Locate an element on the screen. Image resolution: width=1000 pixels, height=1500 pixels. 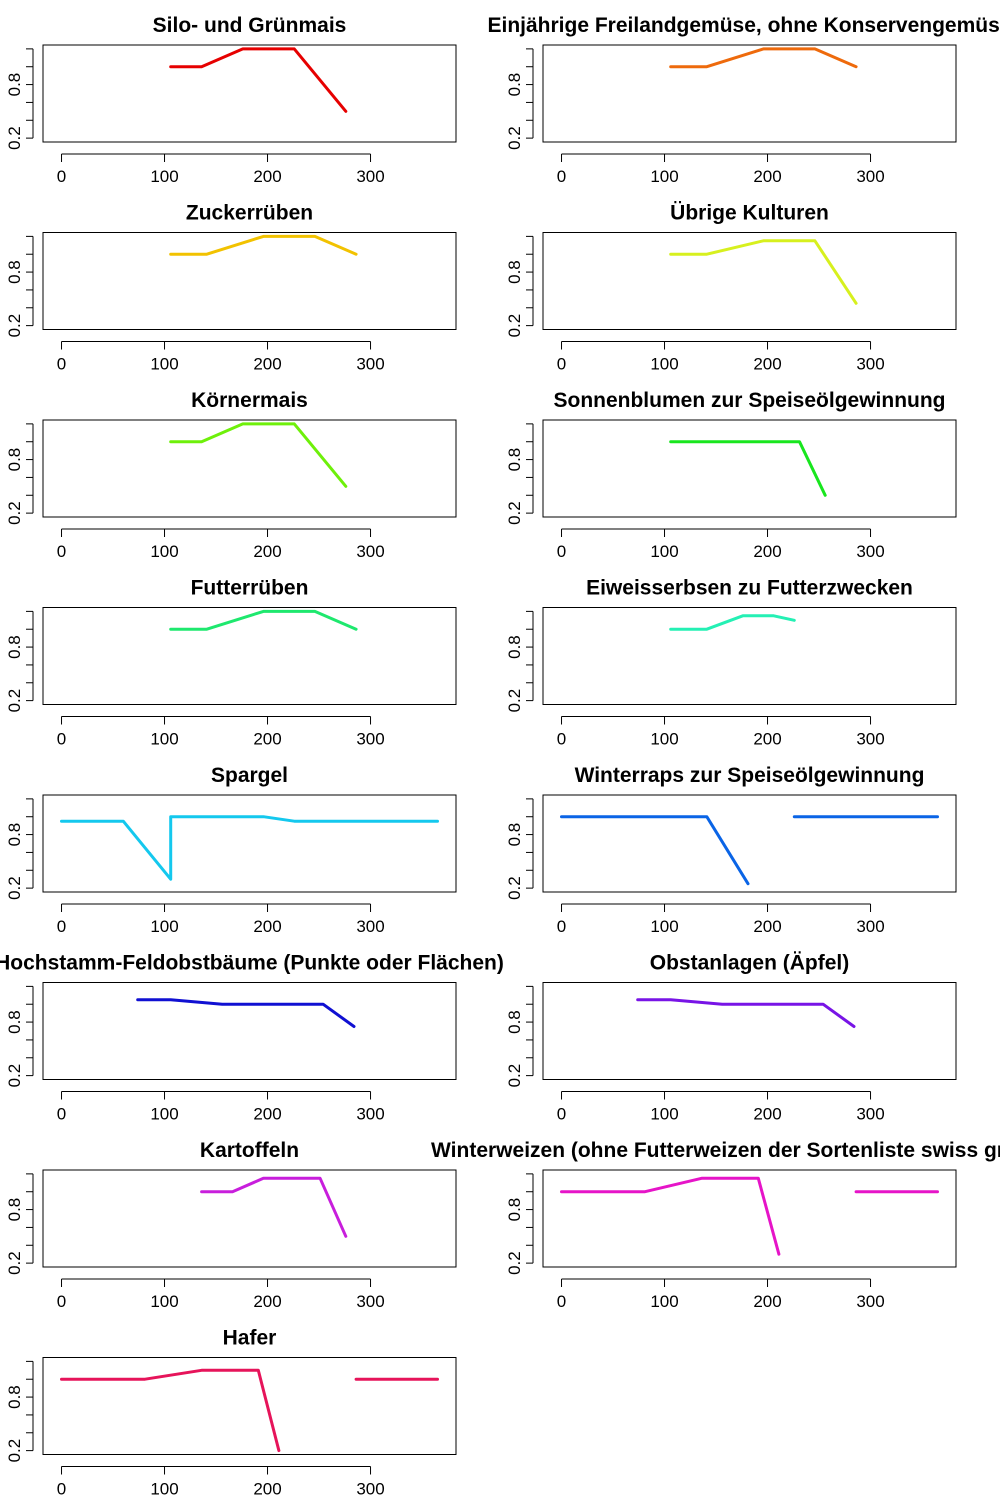
panel-0: Silo- und Grünmais 0 100 200 300 0.2 0.8 is located at coordinates (231, 100).